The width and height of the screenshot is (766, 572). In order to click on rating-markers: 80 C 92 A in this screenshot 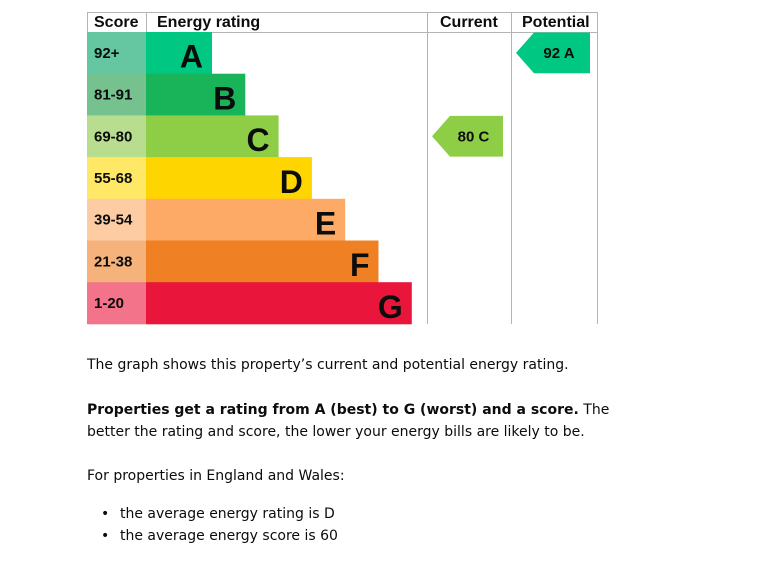, I will do `click(511, 94)`.